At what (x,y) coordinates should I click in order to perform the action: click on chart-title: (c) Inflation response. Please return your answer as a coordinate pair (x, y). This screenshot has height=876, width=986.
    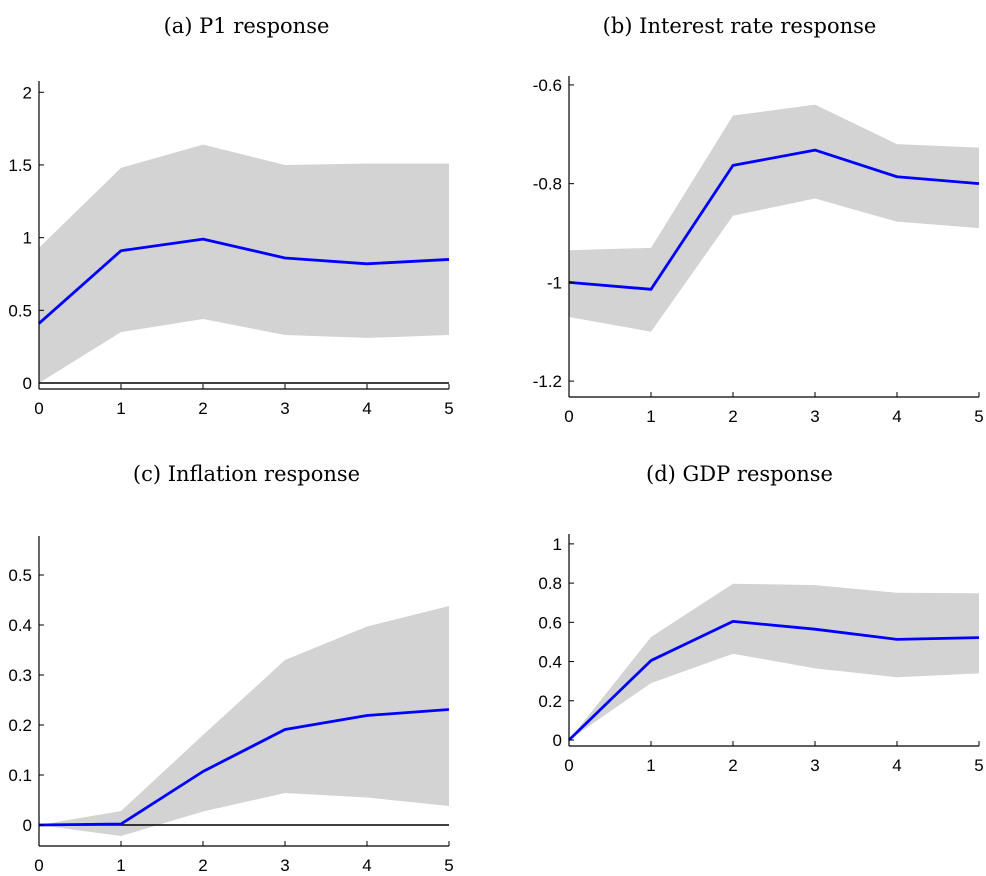
    Looking at the image, I should click on (246, 474).